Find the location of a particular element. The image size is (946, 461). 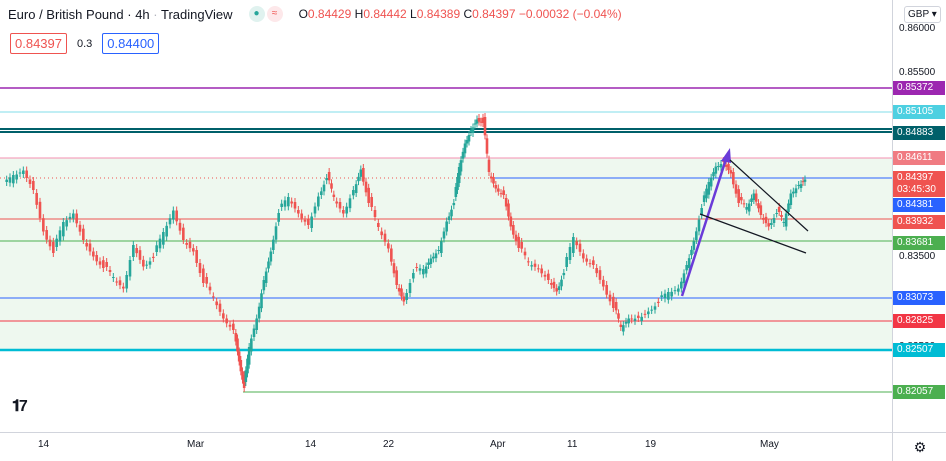

buy-button: 0.84400 is located at coordinates (131, 43).